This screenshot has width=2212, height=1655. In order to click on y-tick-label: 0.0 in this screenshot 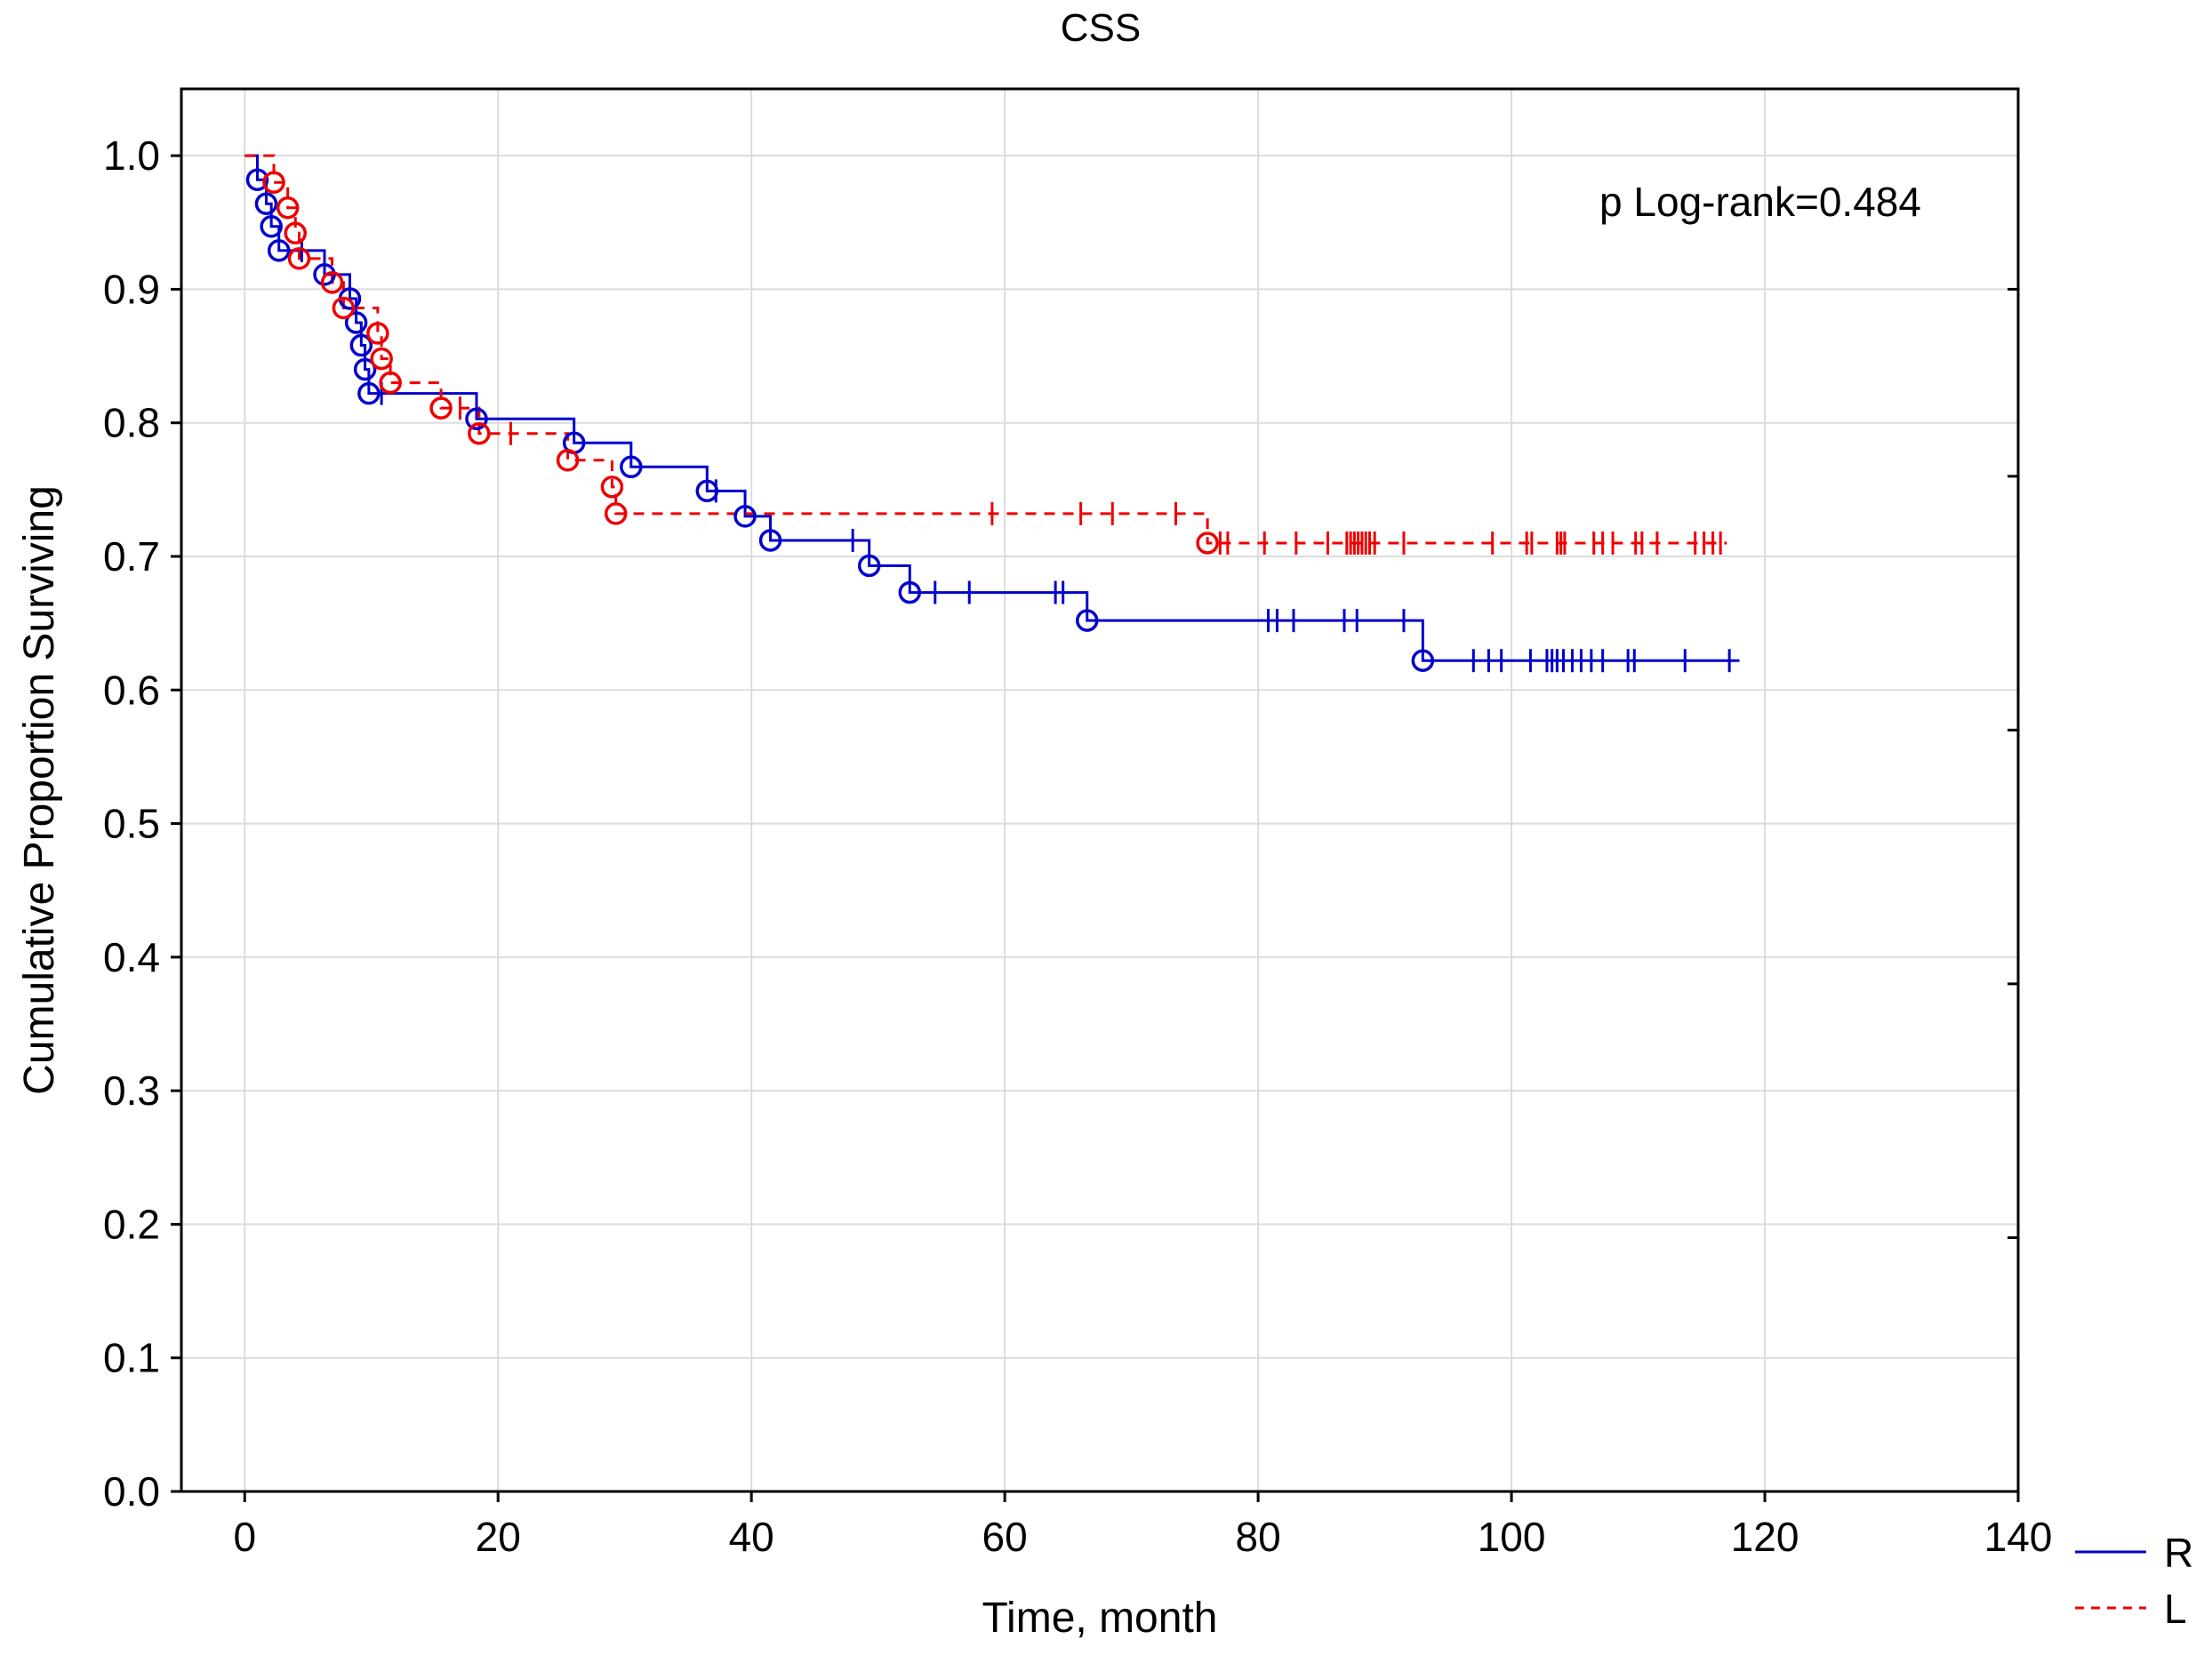, I will do `click(131, 1491)`.